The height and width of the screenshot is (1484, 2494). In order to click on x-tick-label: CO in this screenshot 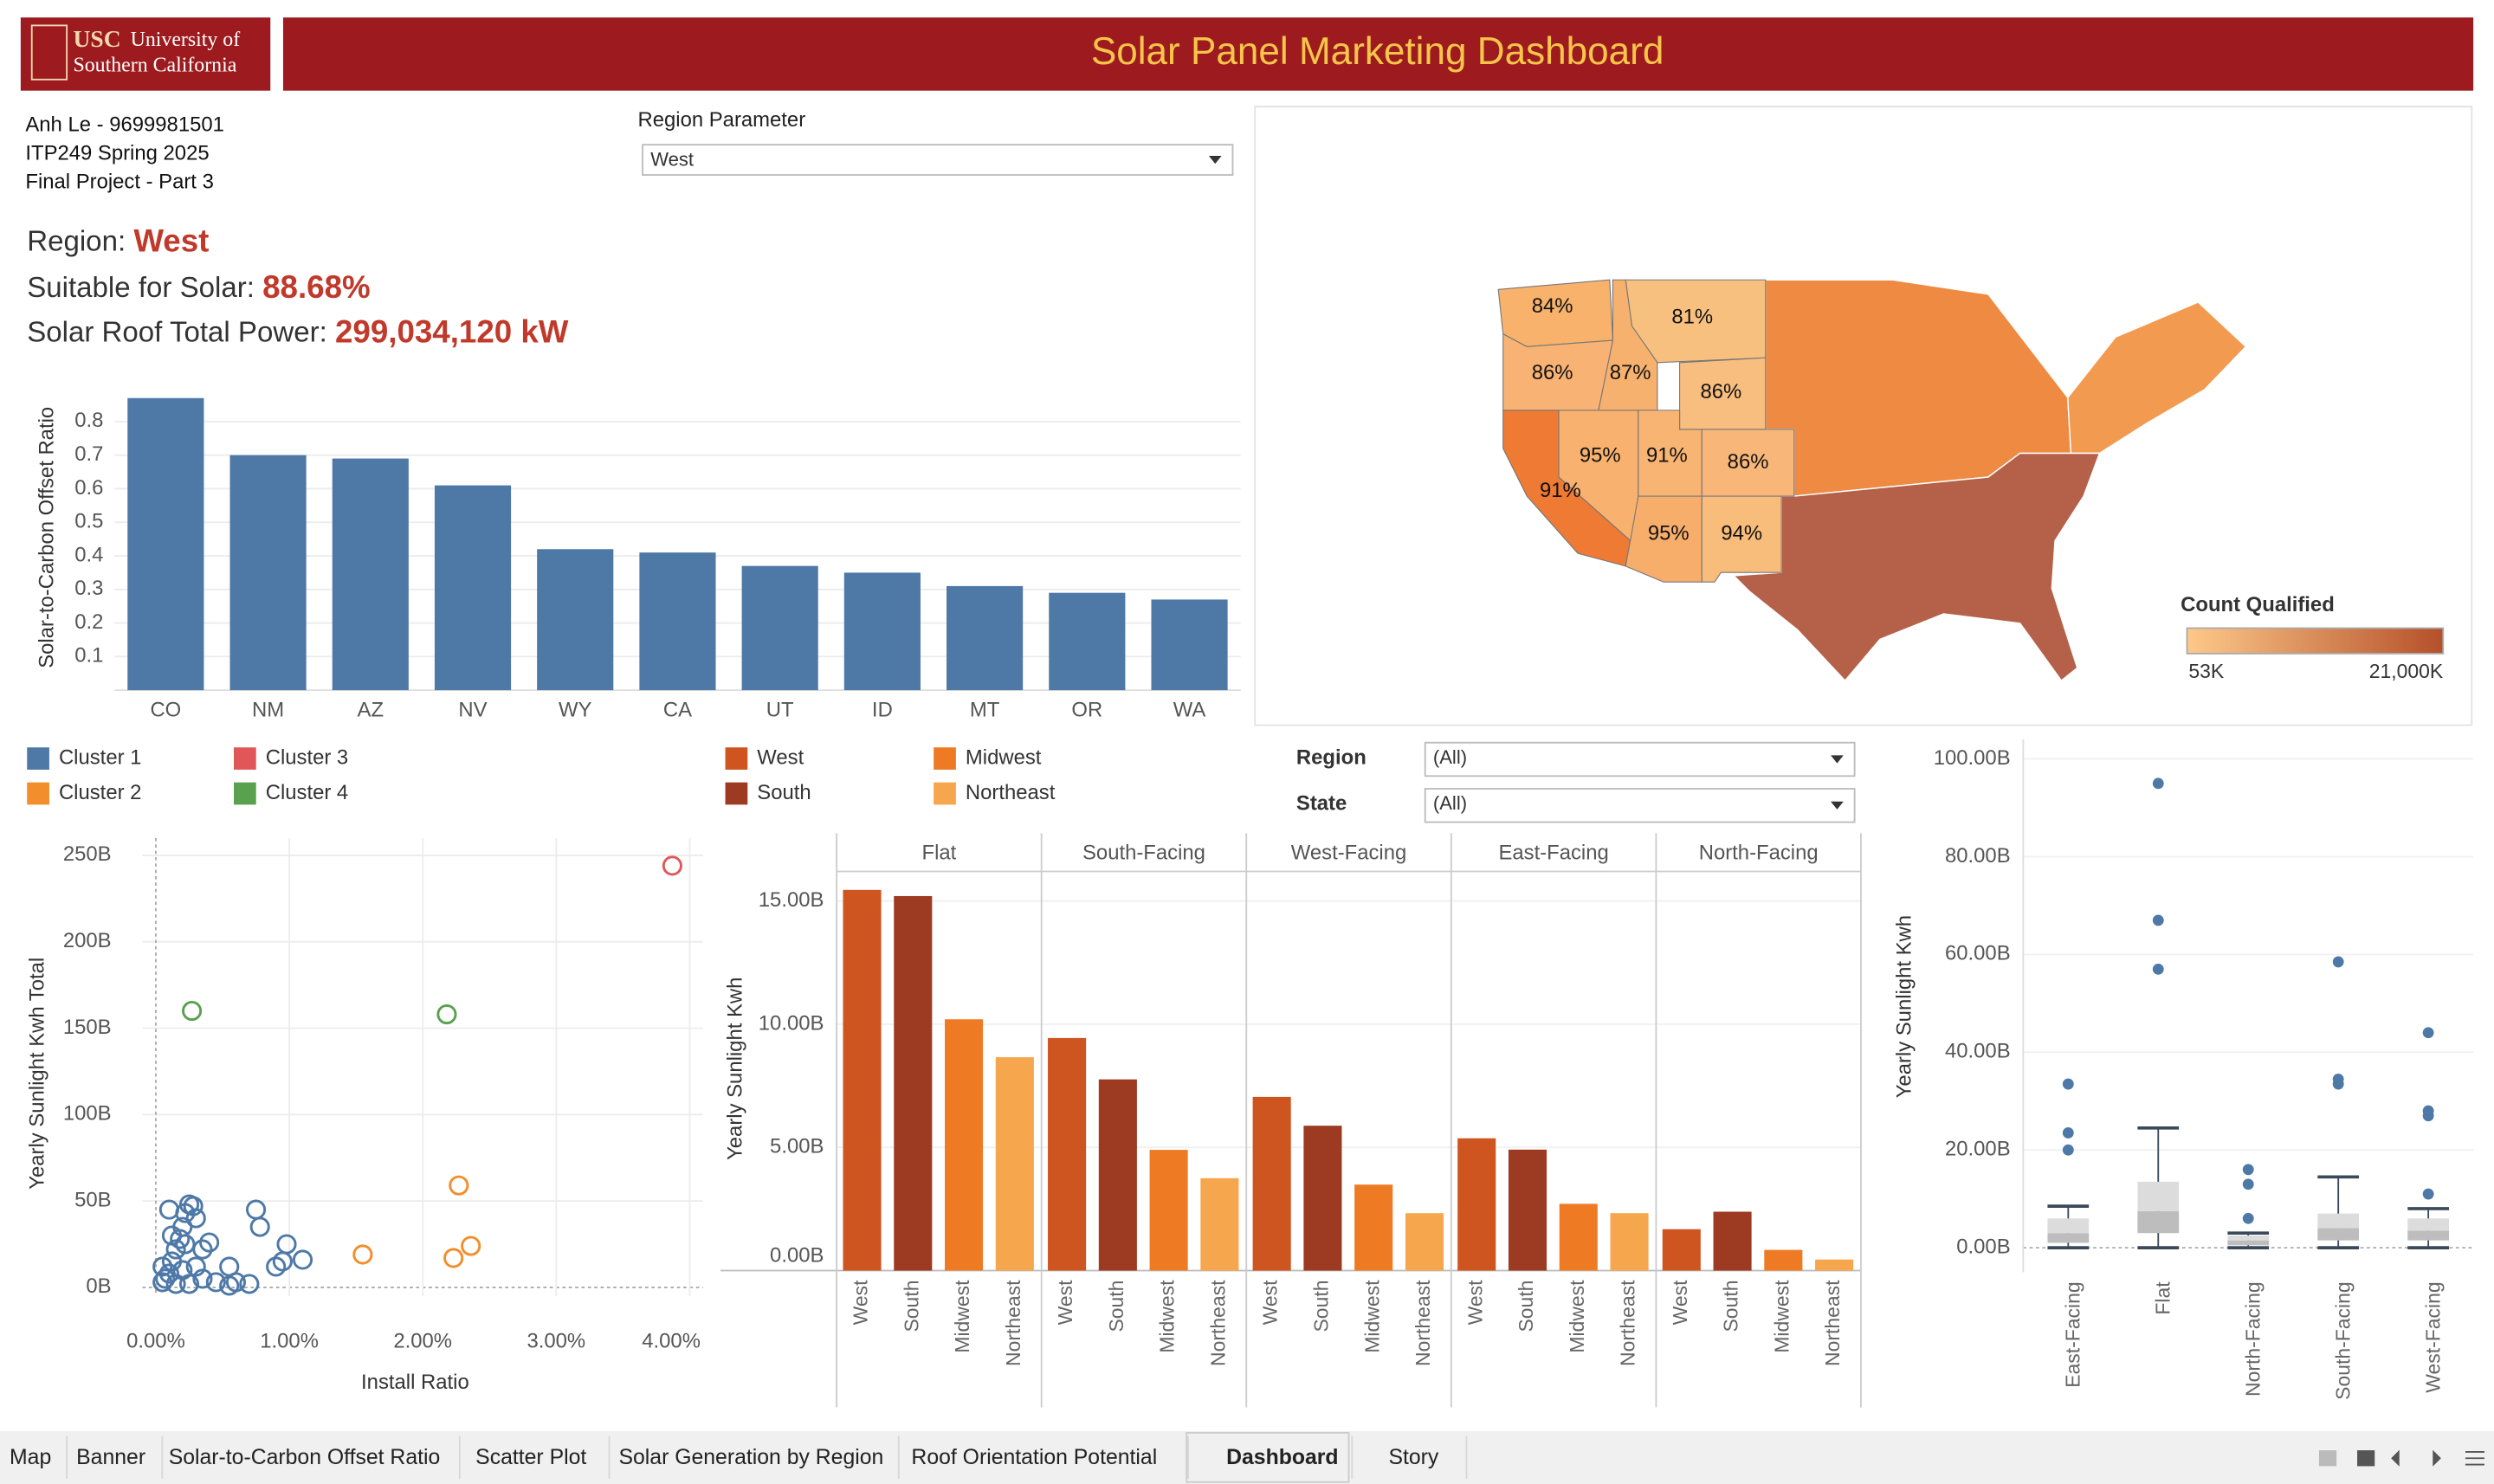, I will do `click(165, 709)`.